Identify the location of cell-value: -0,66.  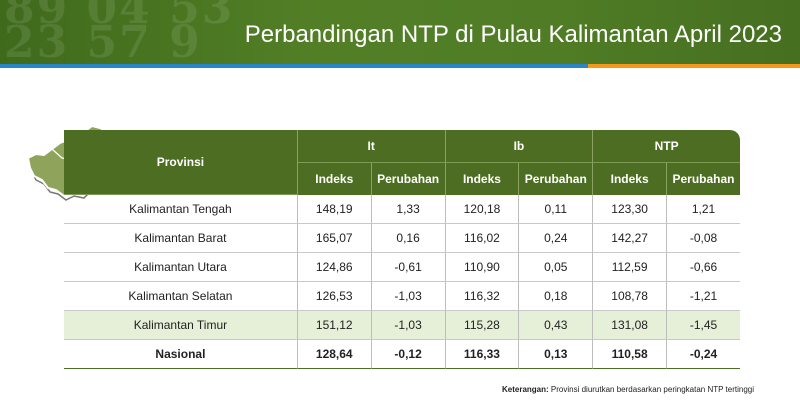
(703, 267).